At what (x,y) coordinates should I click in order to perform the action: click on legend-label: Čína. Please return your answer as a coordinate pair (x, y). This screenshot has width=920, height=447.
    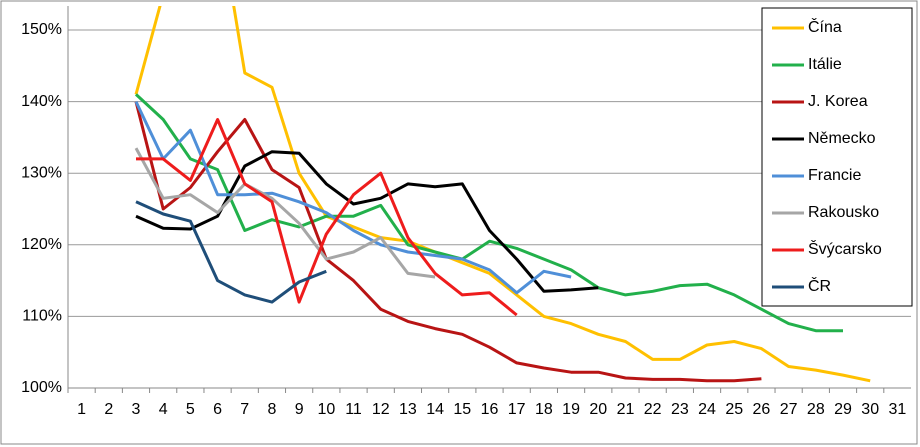
    Looking at the image, I should click on (825, 26).